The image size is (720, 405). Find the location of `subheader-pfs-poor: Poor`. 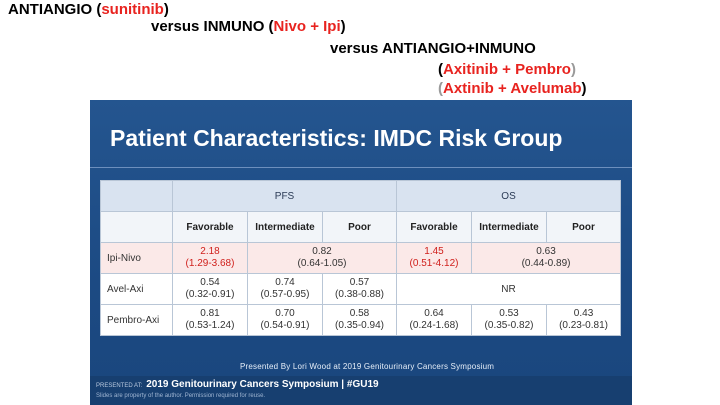

subheader-pfs-poor: Poor is located at coordinates (359, 227).